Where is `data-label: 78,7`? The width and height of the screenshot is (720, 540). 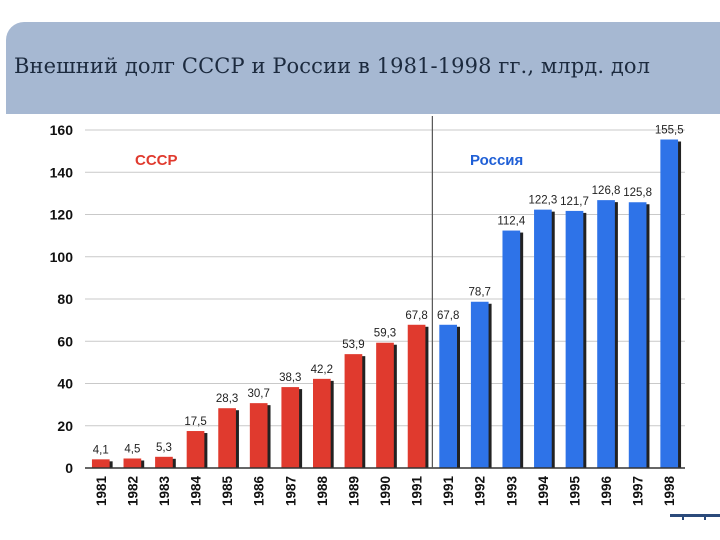
data-label: 78,7 is located at coordinates (480, 293).